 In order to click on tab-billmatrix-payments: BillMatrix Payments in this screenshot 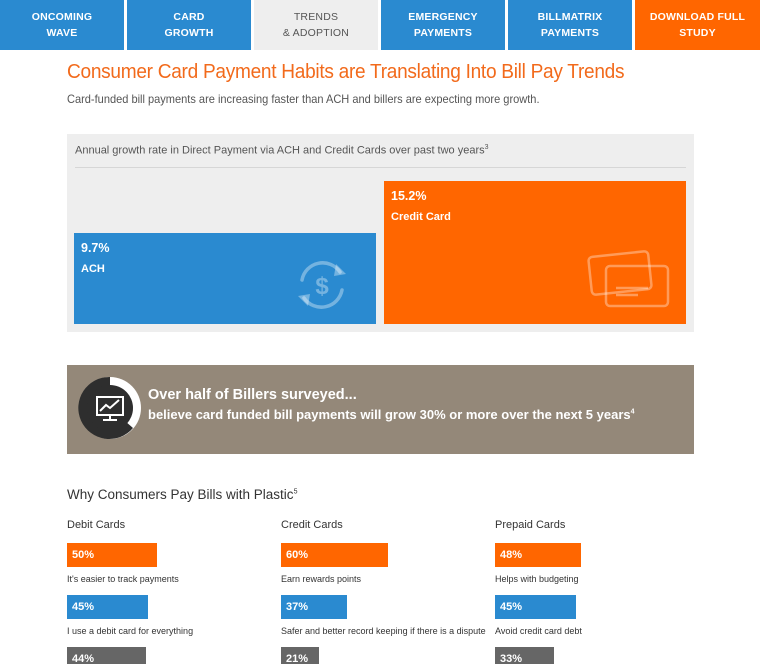, I will do `click(570, 25)`.